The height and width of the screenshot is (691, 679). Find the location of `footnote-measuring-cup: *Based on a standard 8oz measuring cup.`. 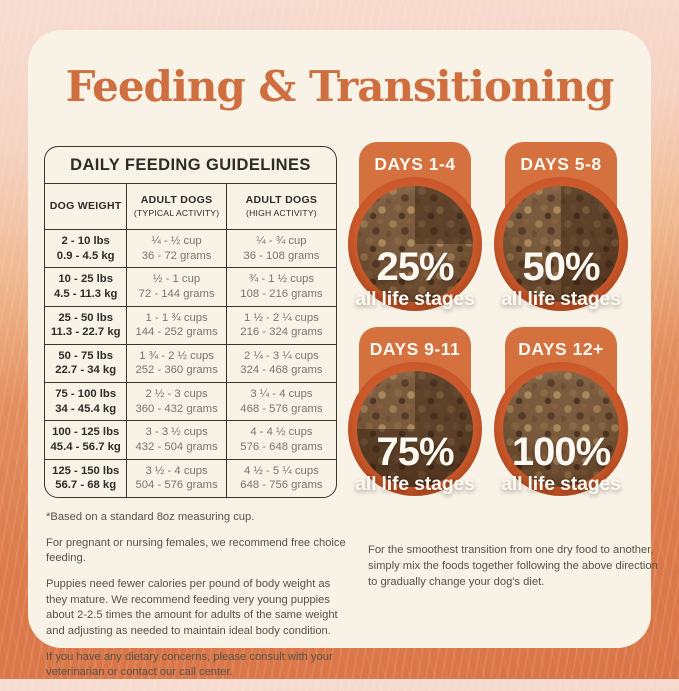

footnote-measuring-cup: *Based on a standard 8oz measuring cup. is located at coordinates (150, 517).